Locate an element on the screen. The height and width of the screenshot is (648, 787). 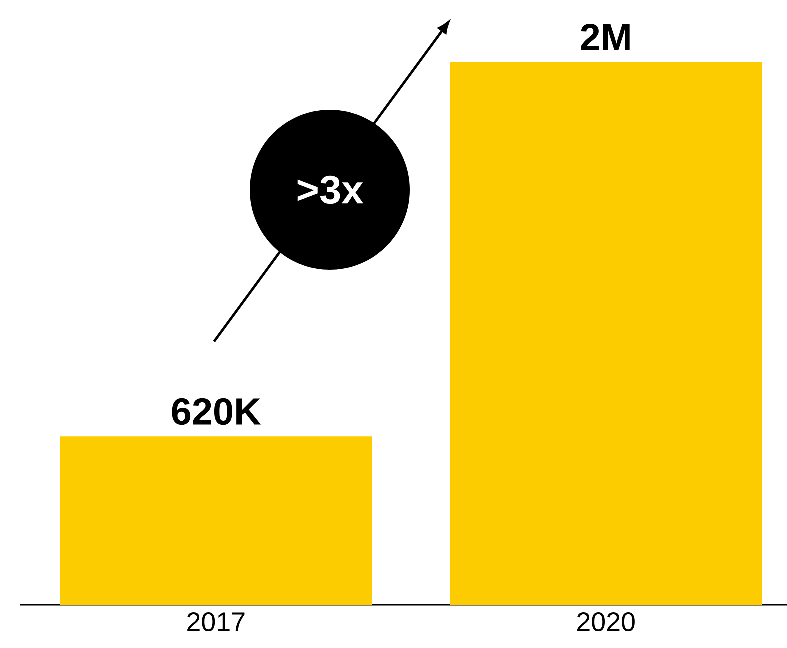
x-tick-label: 2017 is located at coordinates (216, 622).